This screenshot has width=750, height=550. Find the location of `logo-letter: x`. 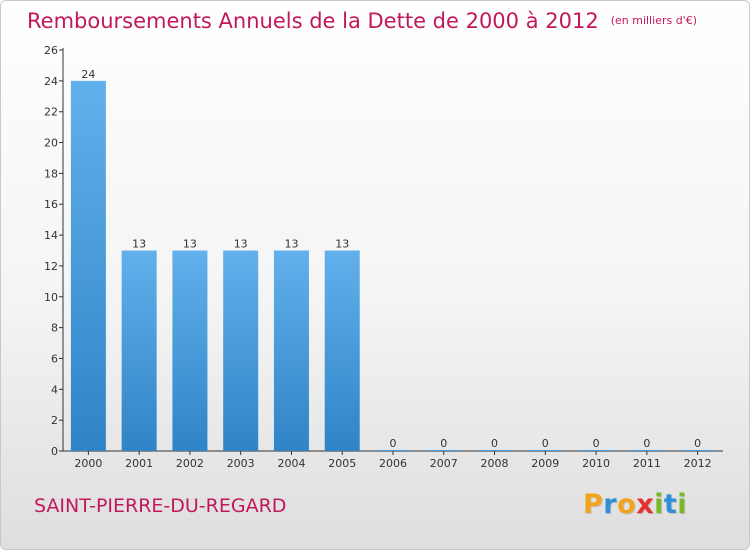

logo-letter: x is located at coordinates (645, 504).